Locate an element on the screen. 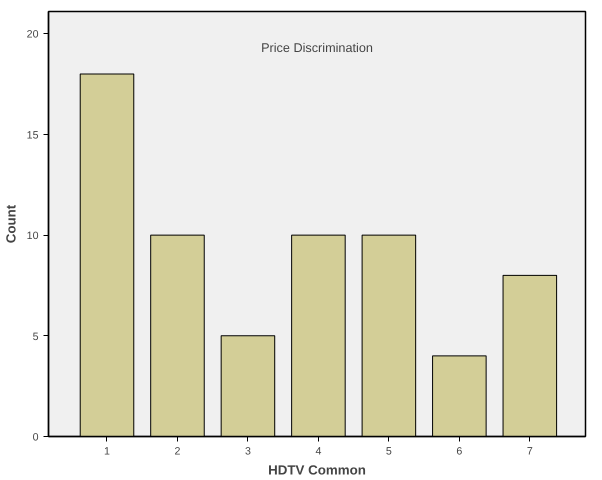 The image size is (602, 480). x-tick-label: 6 is located at coordinates (459, 452).